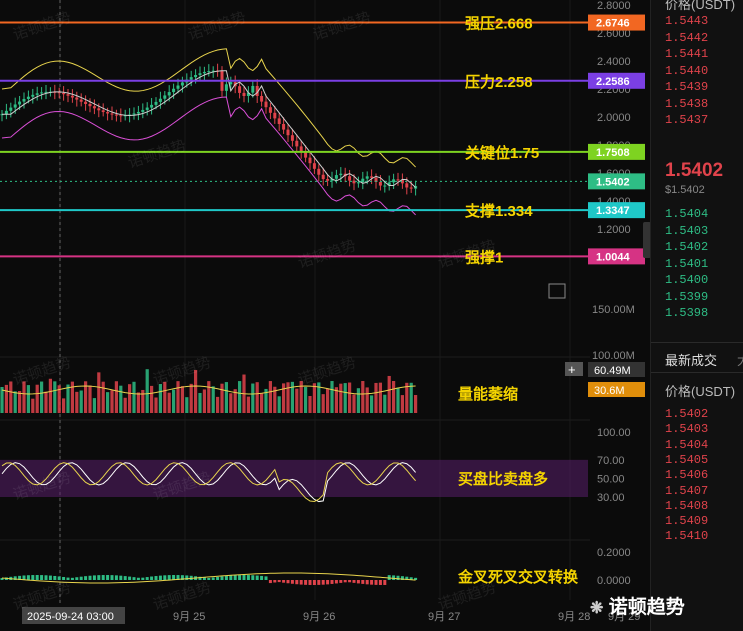 This screenshot has width=743, height=631. What do you see at coordinates (499, 24) in the screenshot?
I see `level-label: 强压2.668` at bounding box center [499, 24].